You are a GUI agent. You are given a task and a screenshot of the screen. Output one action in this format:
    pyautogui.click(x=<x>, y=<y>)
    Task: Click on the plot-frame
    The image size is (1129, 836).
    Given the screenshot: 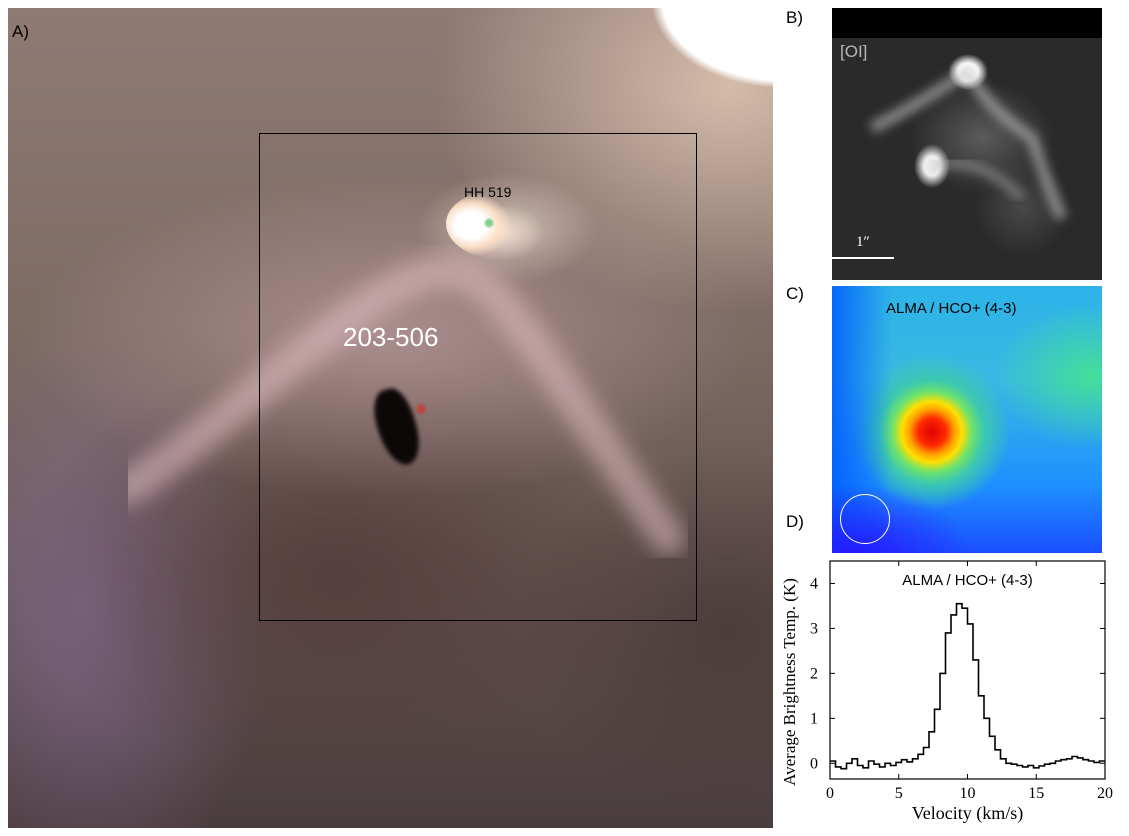 What is the action you would take?
    pyautogui.click(x=967, y=670)
    